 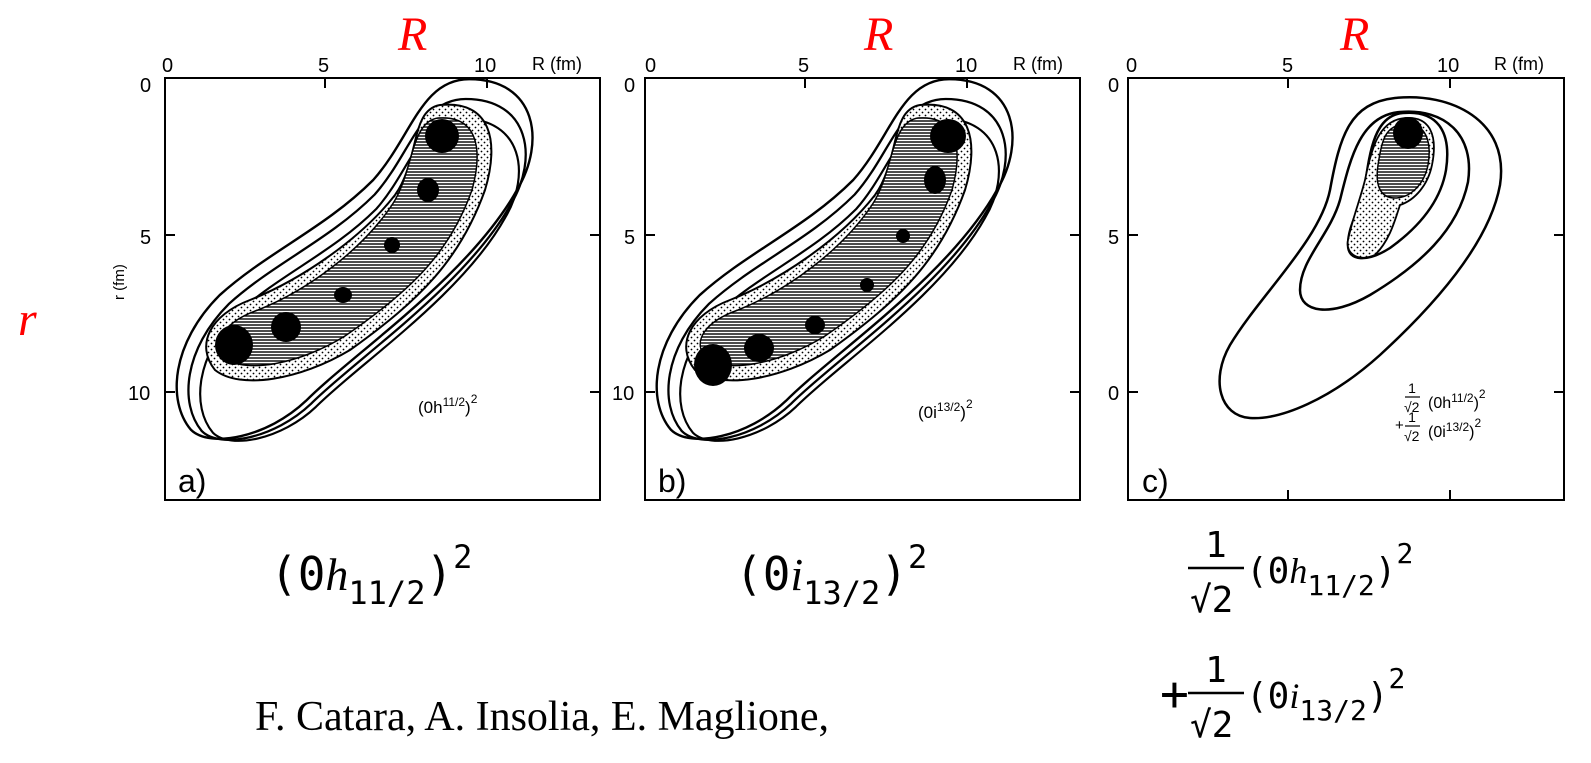 I want to click on panel-c-inset-label: 1 √2 (0h11/2)2 + 1 √2 (0i13/2)2, so click(x=1440, y=412).